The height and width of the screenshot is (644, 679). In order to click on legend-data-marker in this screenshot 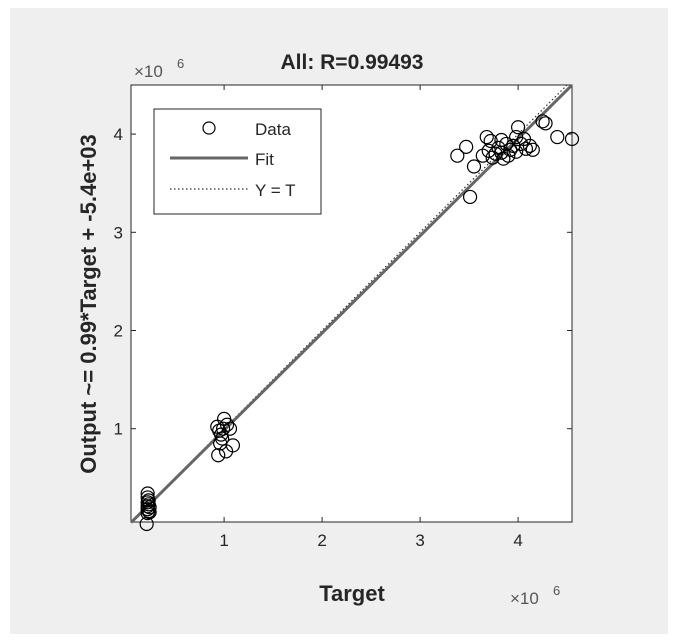, I will do `click(209, 128)`.